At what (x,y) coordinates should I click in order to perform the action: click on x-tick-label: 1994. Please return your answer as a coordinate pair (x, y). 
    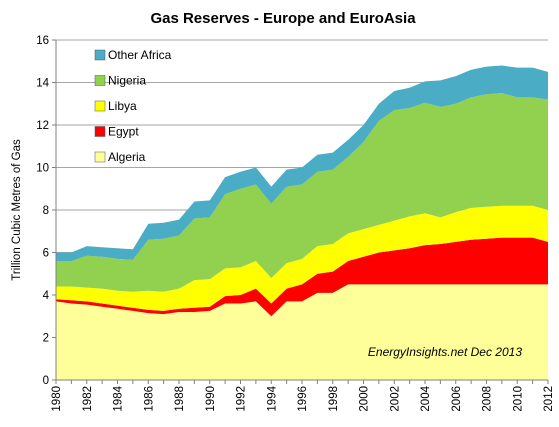
    Looking at the image, I should click on (272, 398).